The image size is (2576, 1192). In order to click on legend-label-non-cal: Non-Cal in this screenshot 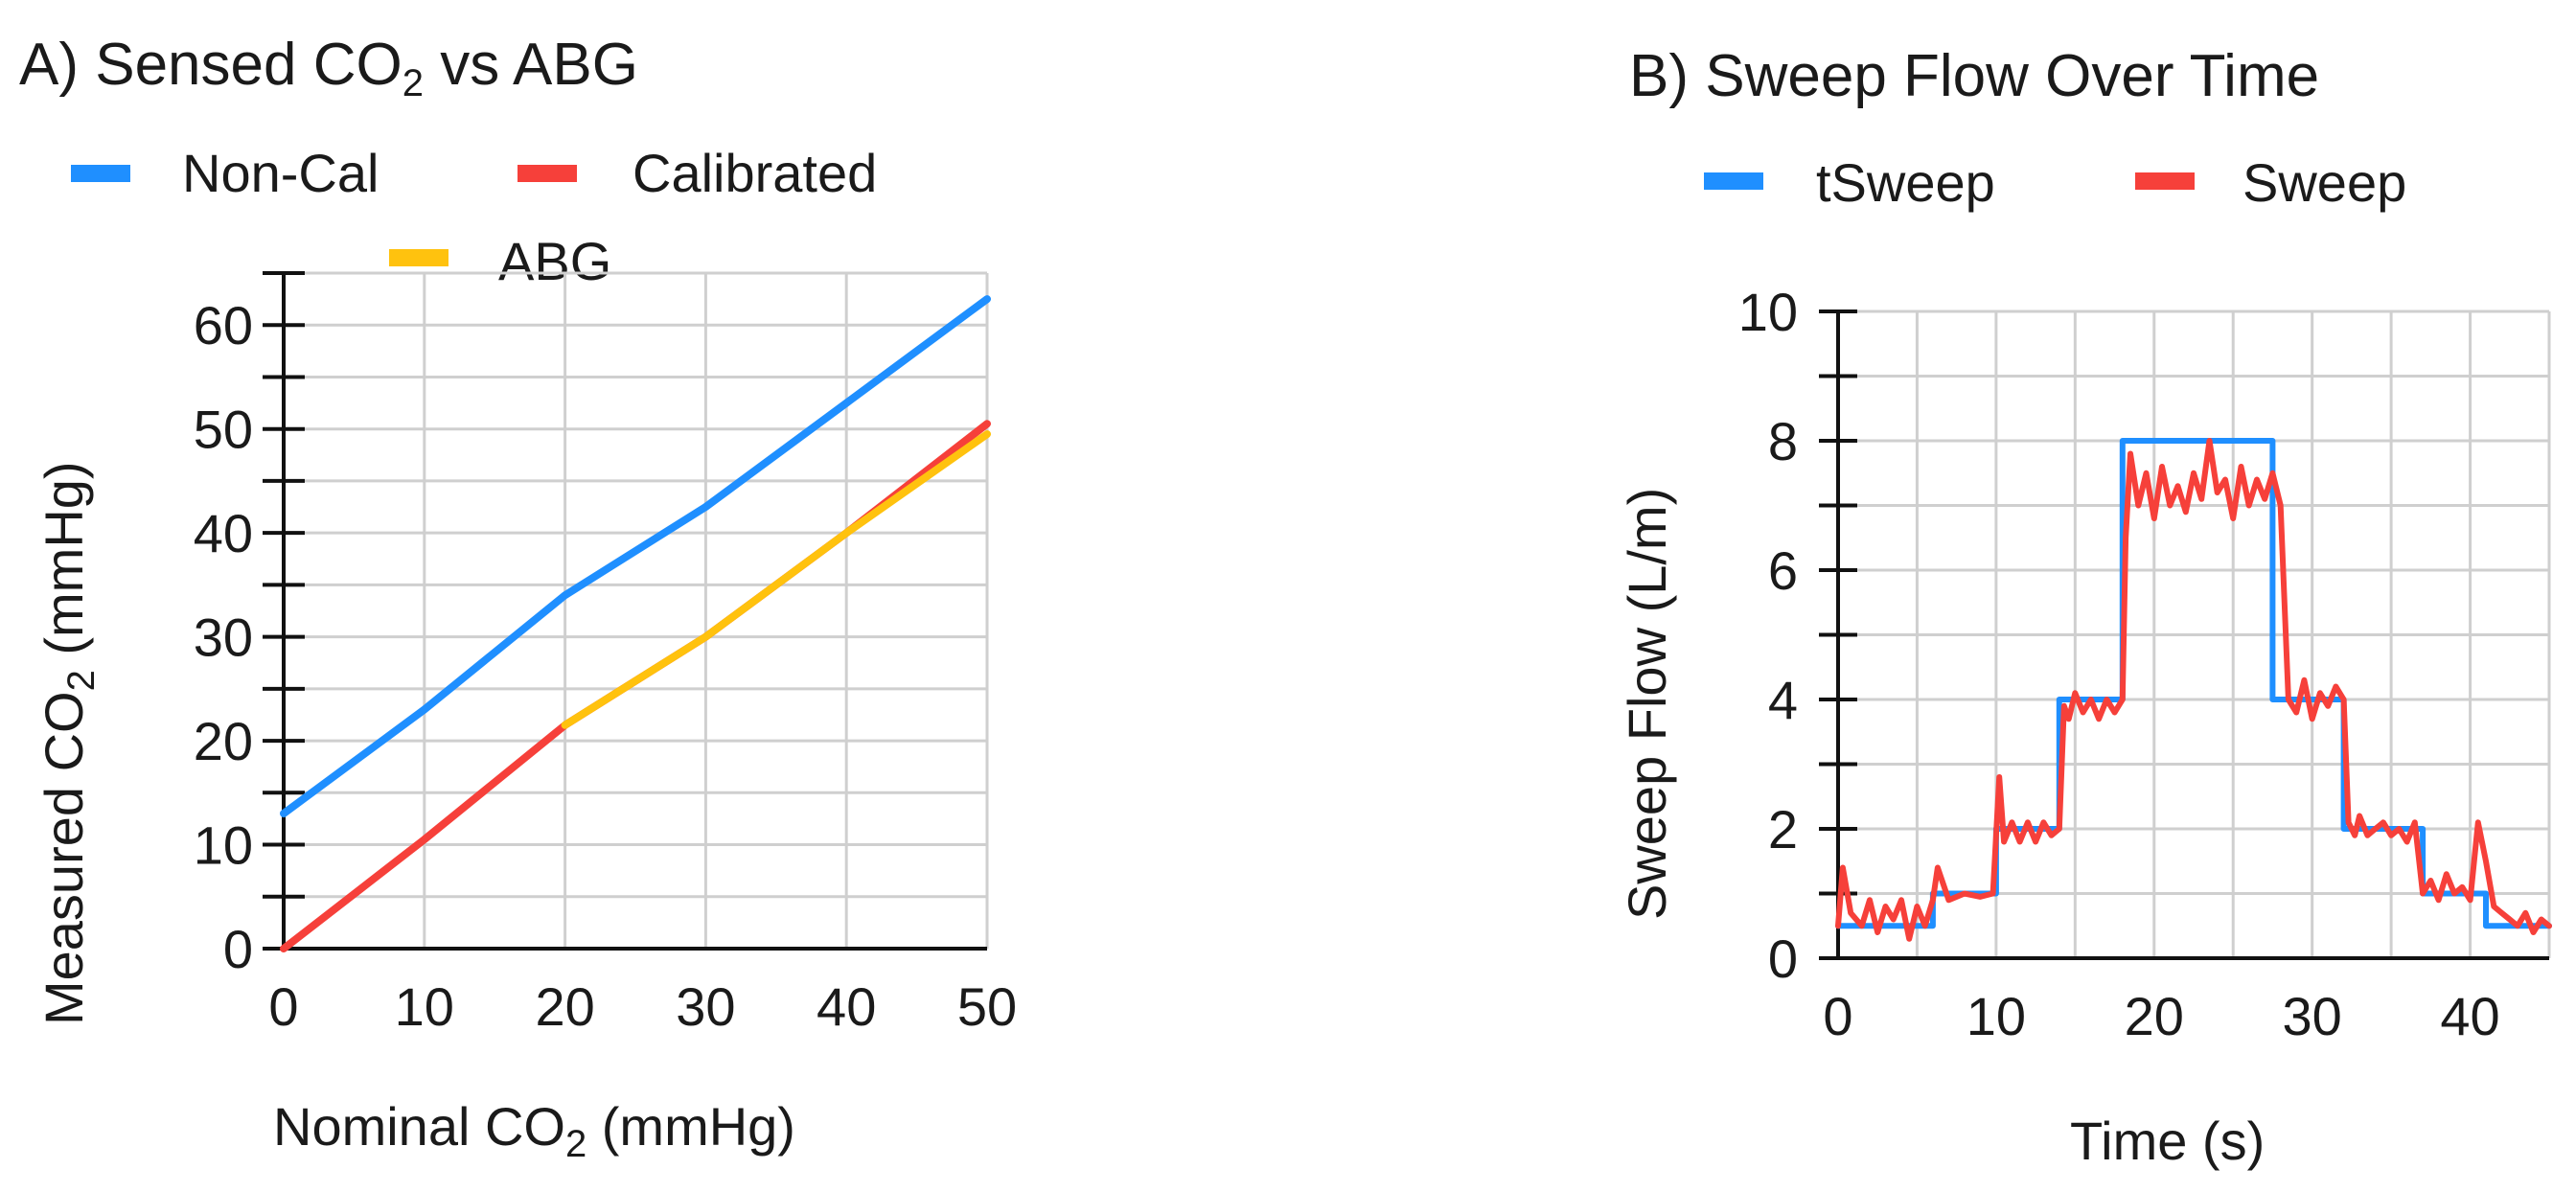, I will do `click(280, 173)`.